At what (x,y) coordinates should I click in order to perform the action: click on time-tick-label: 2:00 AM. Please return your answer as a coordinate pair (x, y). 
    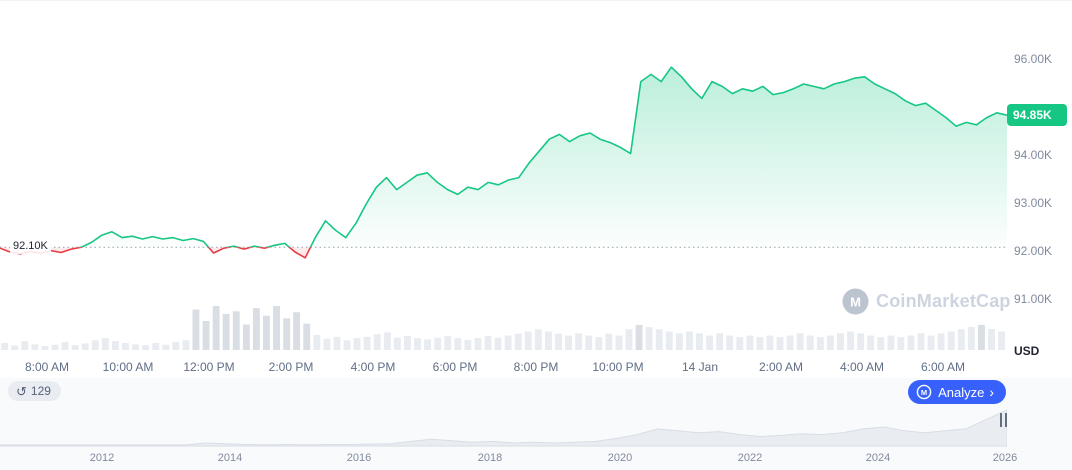
    Looking at the image, I should click on (781, 367).